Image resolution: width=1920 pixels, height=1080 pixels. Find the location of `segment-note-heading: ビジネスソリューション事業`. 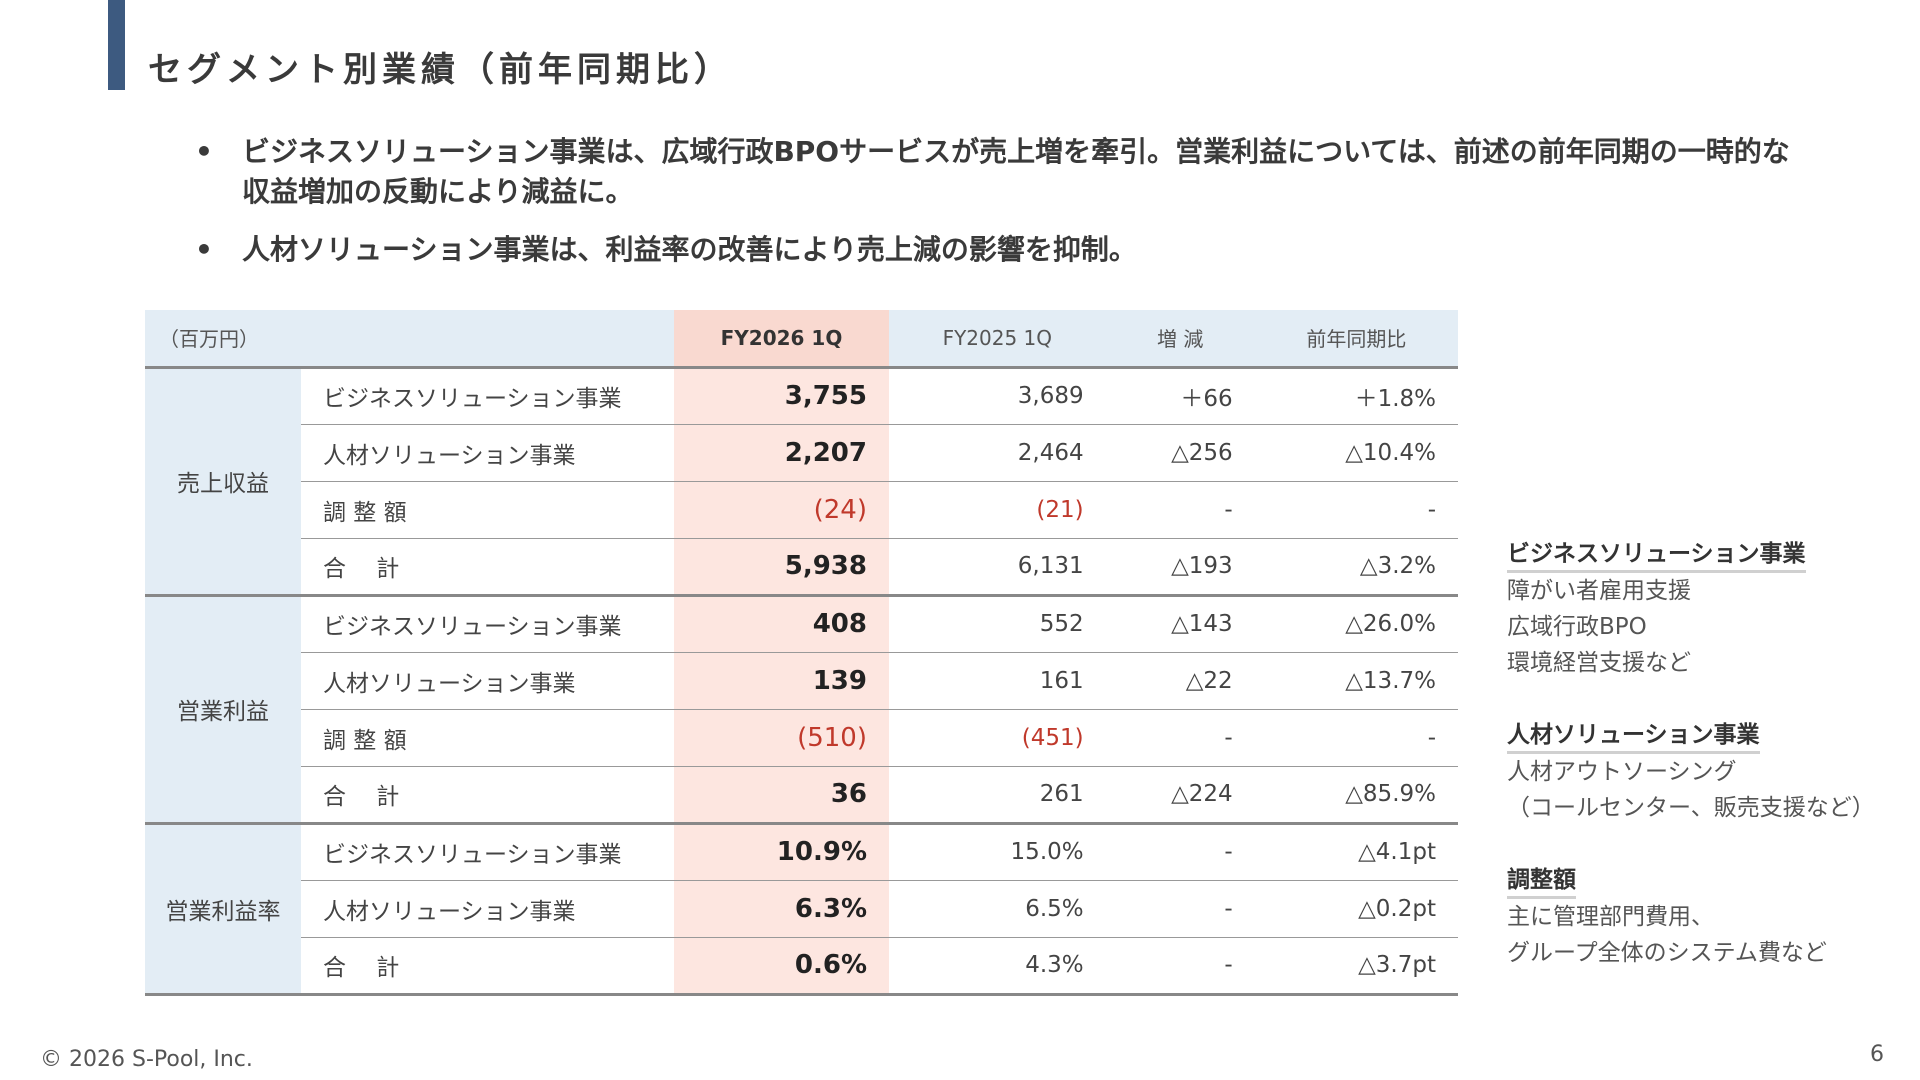

segment-note-heading: ビジネスソリューション事業 is located at coordinates (1656, 555).